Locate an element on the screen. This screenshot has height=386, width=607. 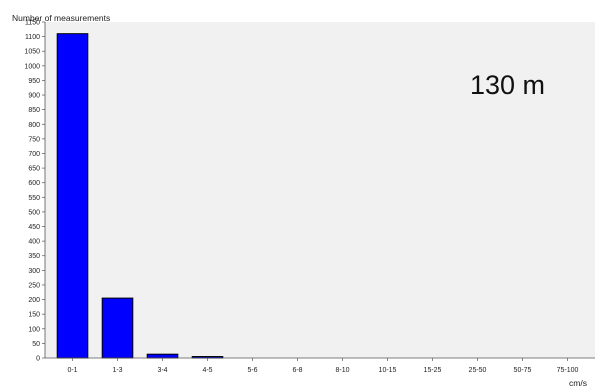
y-tick-label: 700 is located at coordinates (34, 154).